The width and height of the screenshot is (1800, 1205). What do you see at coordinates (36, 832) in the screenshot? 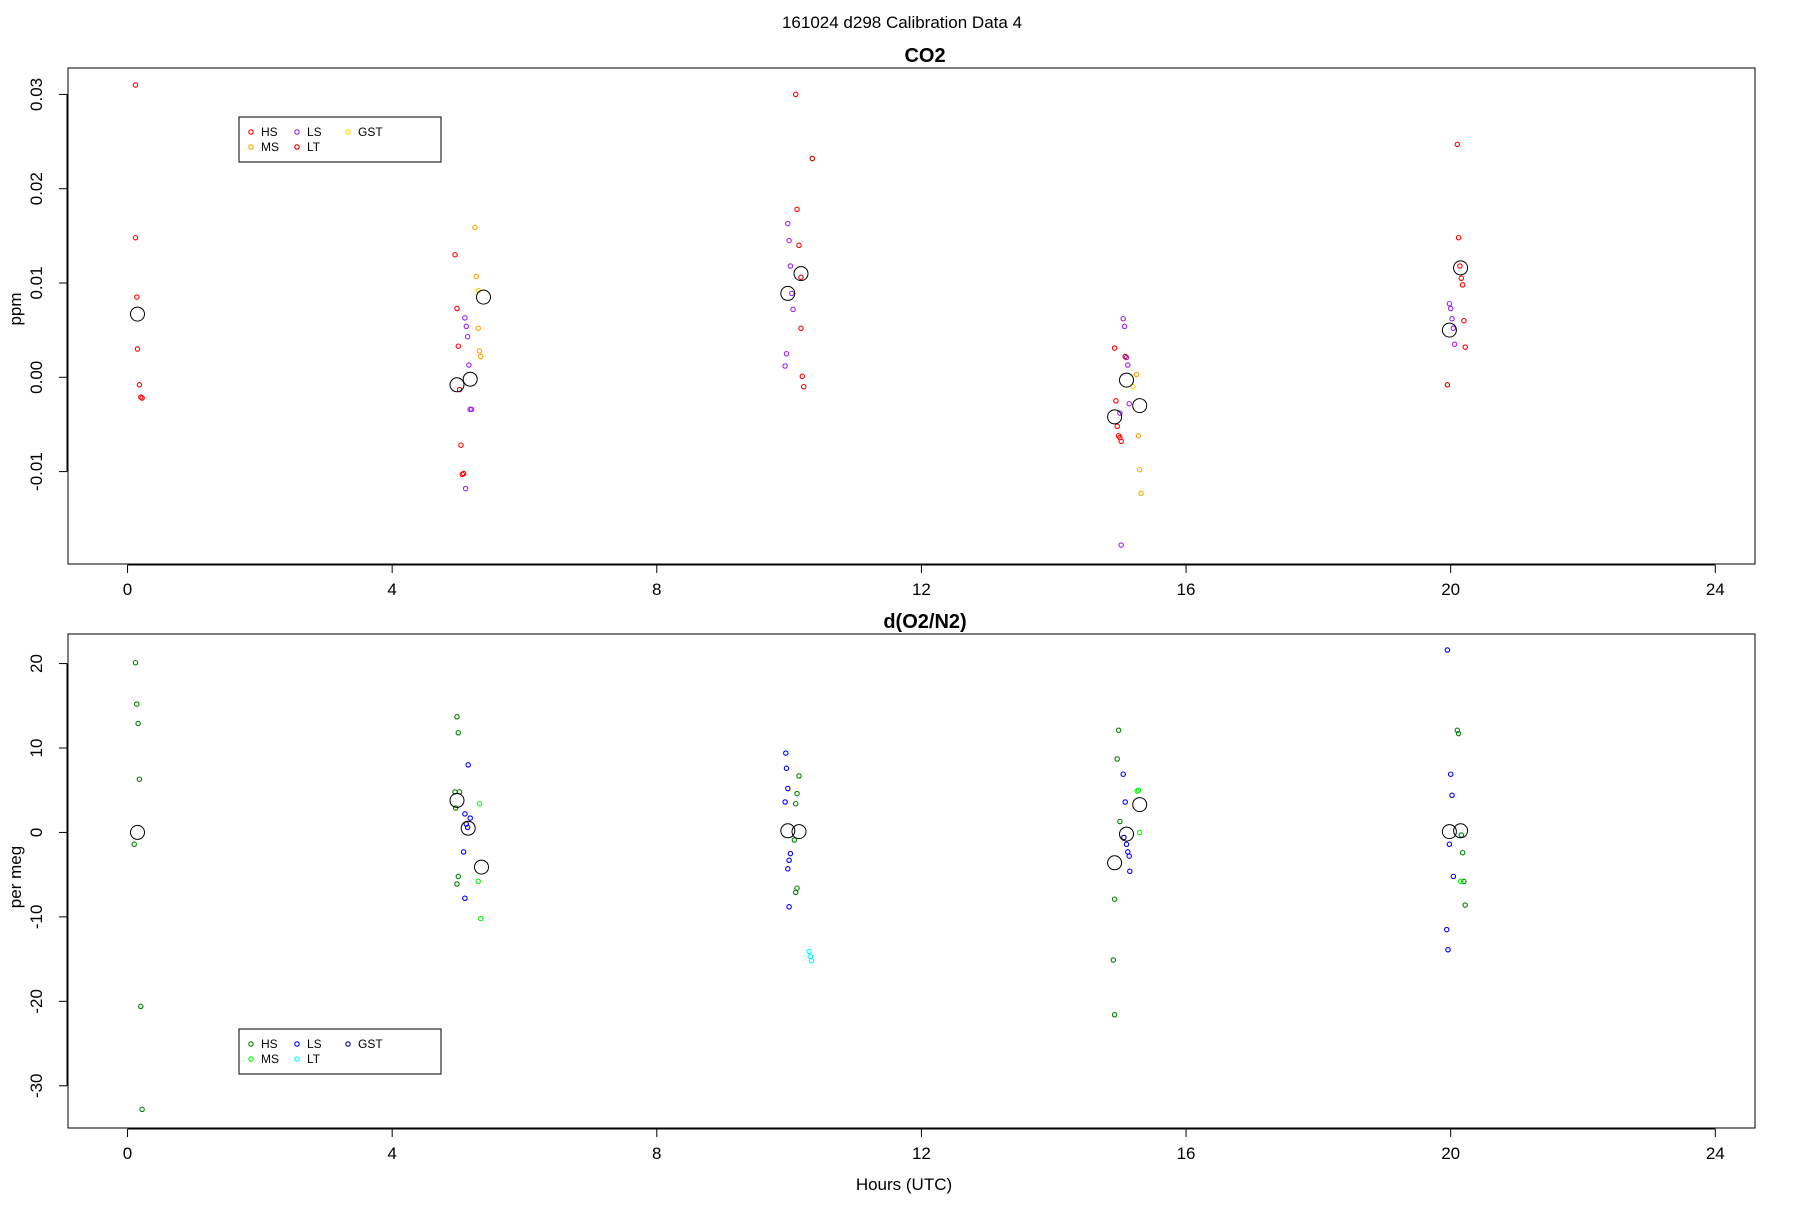
I see `y-tick-label: 0` at bounding box center [36, 832].